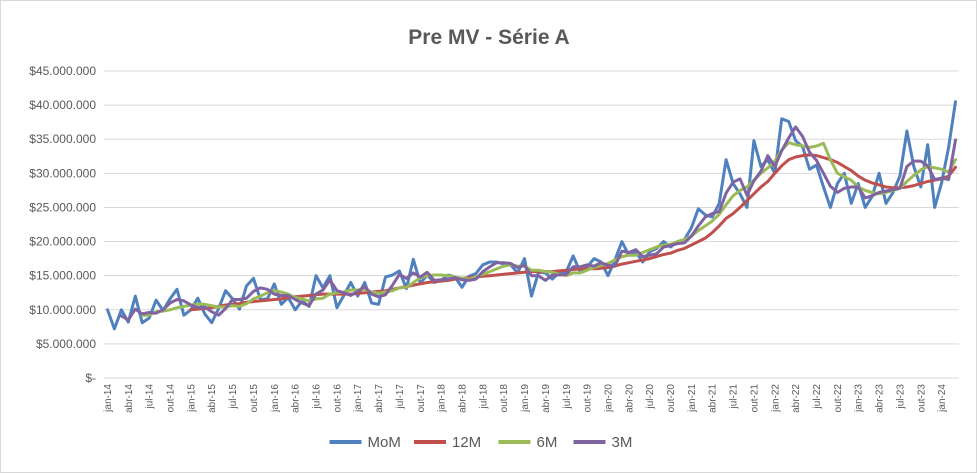  What do you see at coordinates (62, 310) in the screenshot?
I see `y-tick-label: $10.000.000` at bounding box center [62, 310].